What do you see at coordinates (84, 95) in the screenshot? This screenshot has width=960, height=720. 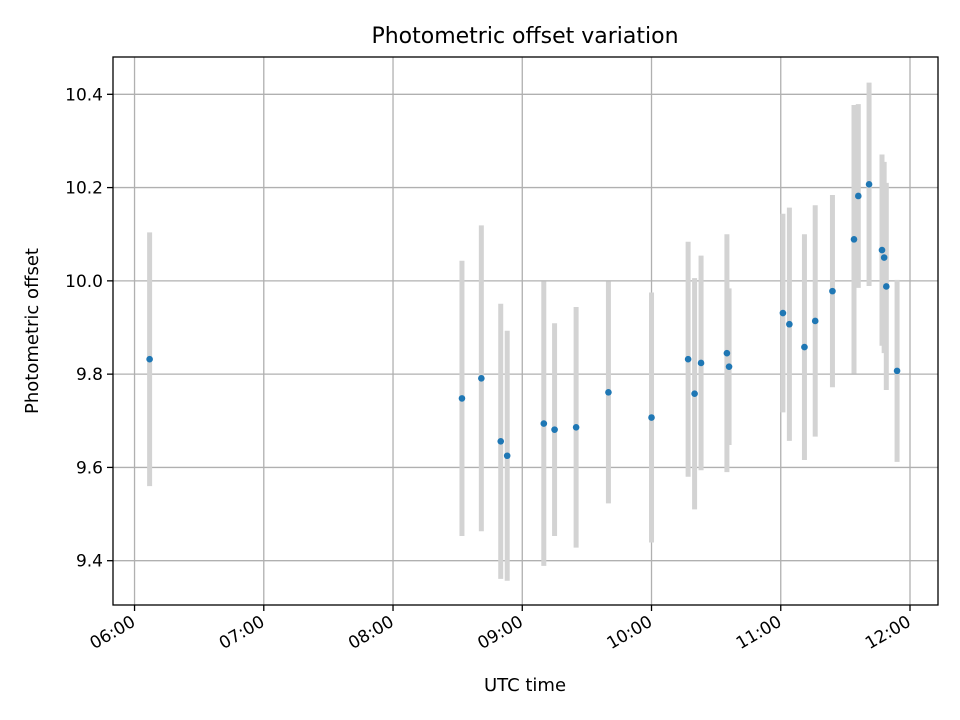 I see `y-tick-label: 10.4` at bounding box center [84, 95].